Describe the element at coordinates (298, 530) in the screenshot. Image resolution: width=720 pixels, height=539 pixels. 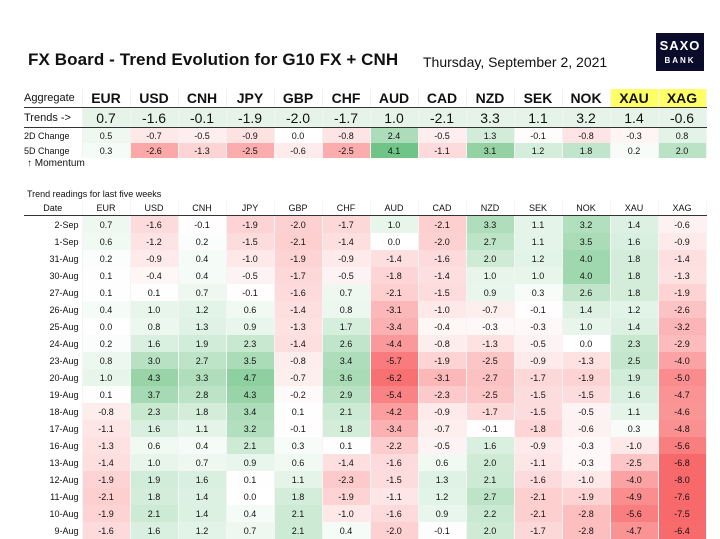
I see `trend-cell: 2.1` at that location.